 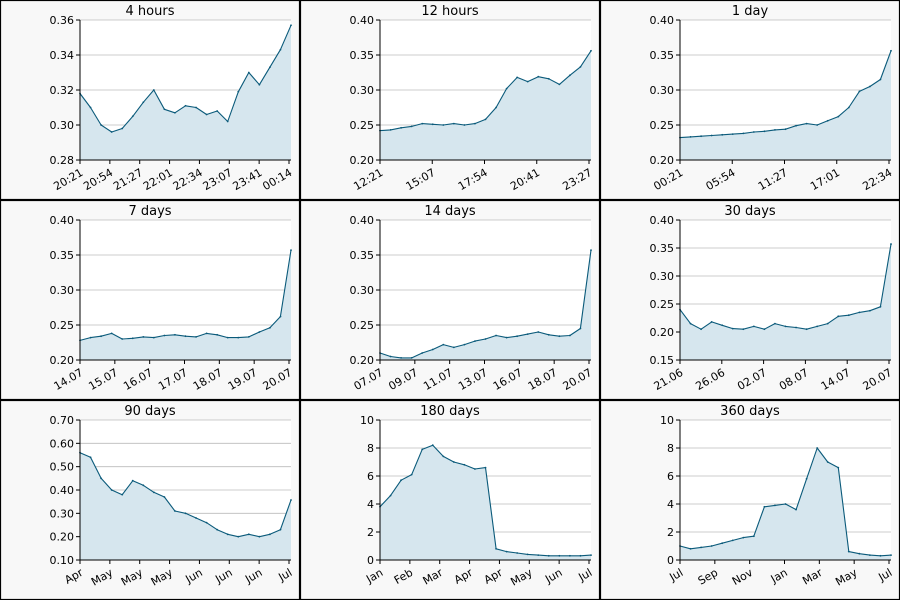 What do you see at coordinates (185, 506) in the screenshot?
I see `series-area` at bounding box center [185, 506].